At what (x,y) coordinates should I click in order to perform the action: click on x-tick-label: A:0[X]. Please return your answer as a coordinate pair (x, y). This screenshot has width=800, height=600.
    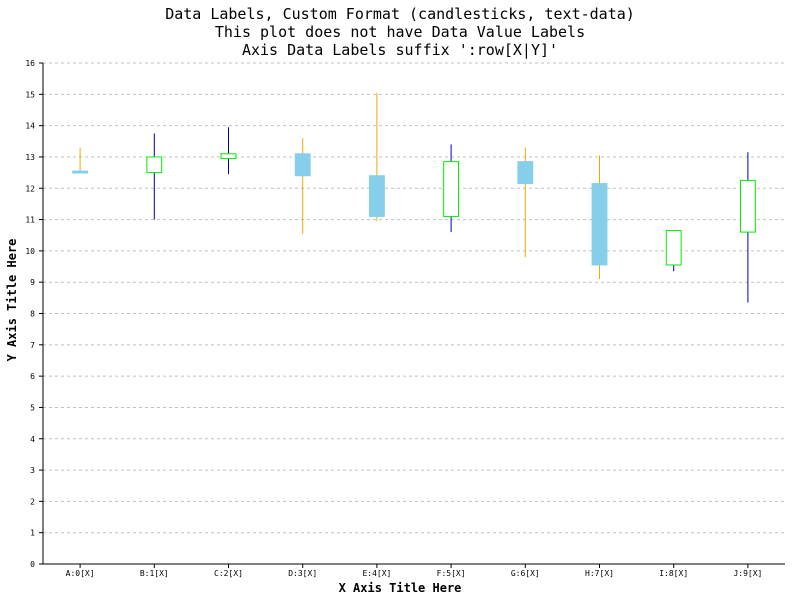
    Looking at the image, I should click on (80, 573).